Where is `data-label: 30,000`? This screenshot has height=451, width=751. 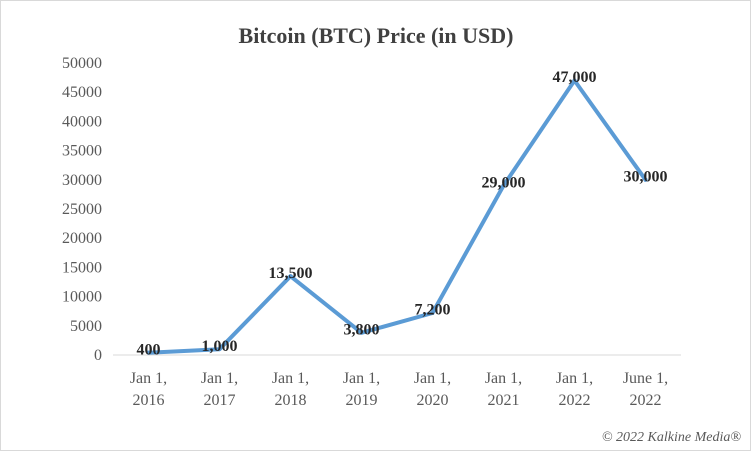
data-label: 30,000 is located at coordinates (646, 176).